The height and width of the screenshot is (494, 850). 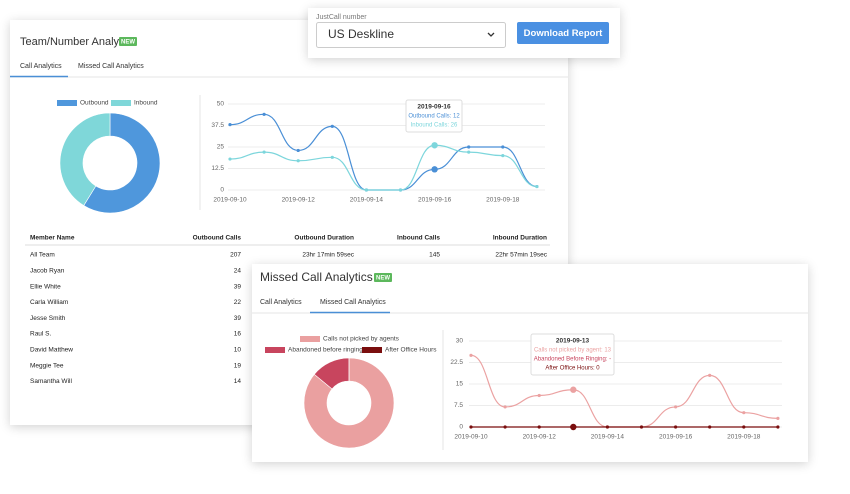 I want to click on button-label: Download Report, so click(x=563, y=33).